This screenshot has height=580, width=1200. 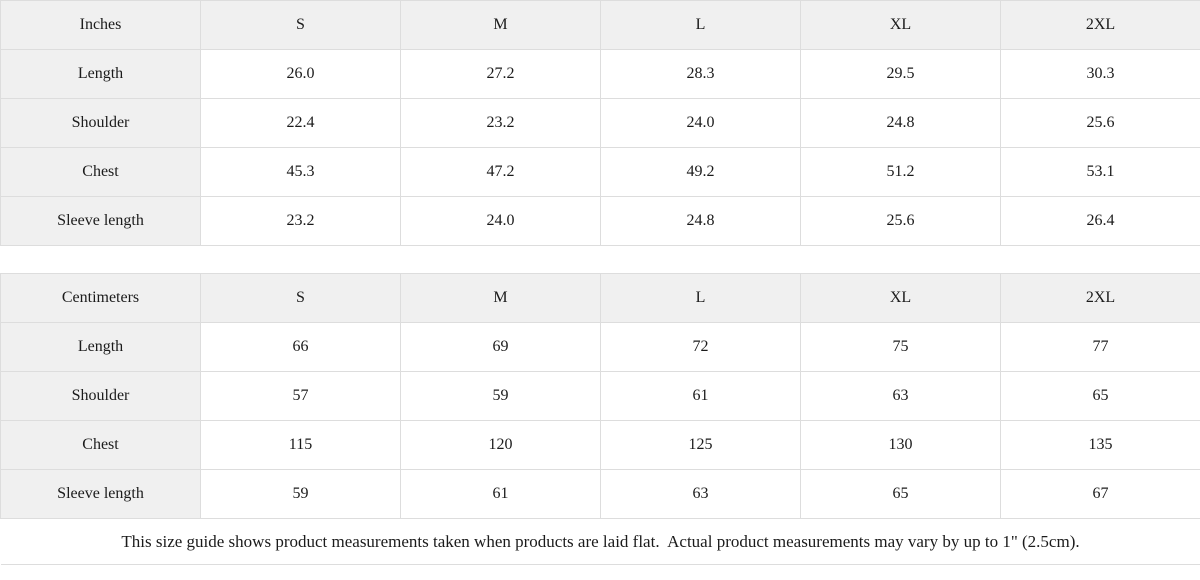 I want to click on value-cell: 69, so click(x=500, y=347).